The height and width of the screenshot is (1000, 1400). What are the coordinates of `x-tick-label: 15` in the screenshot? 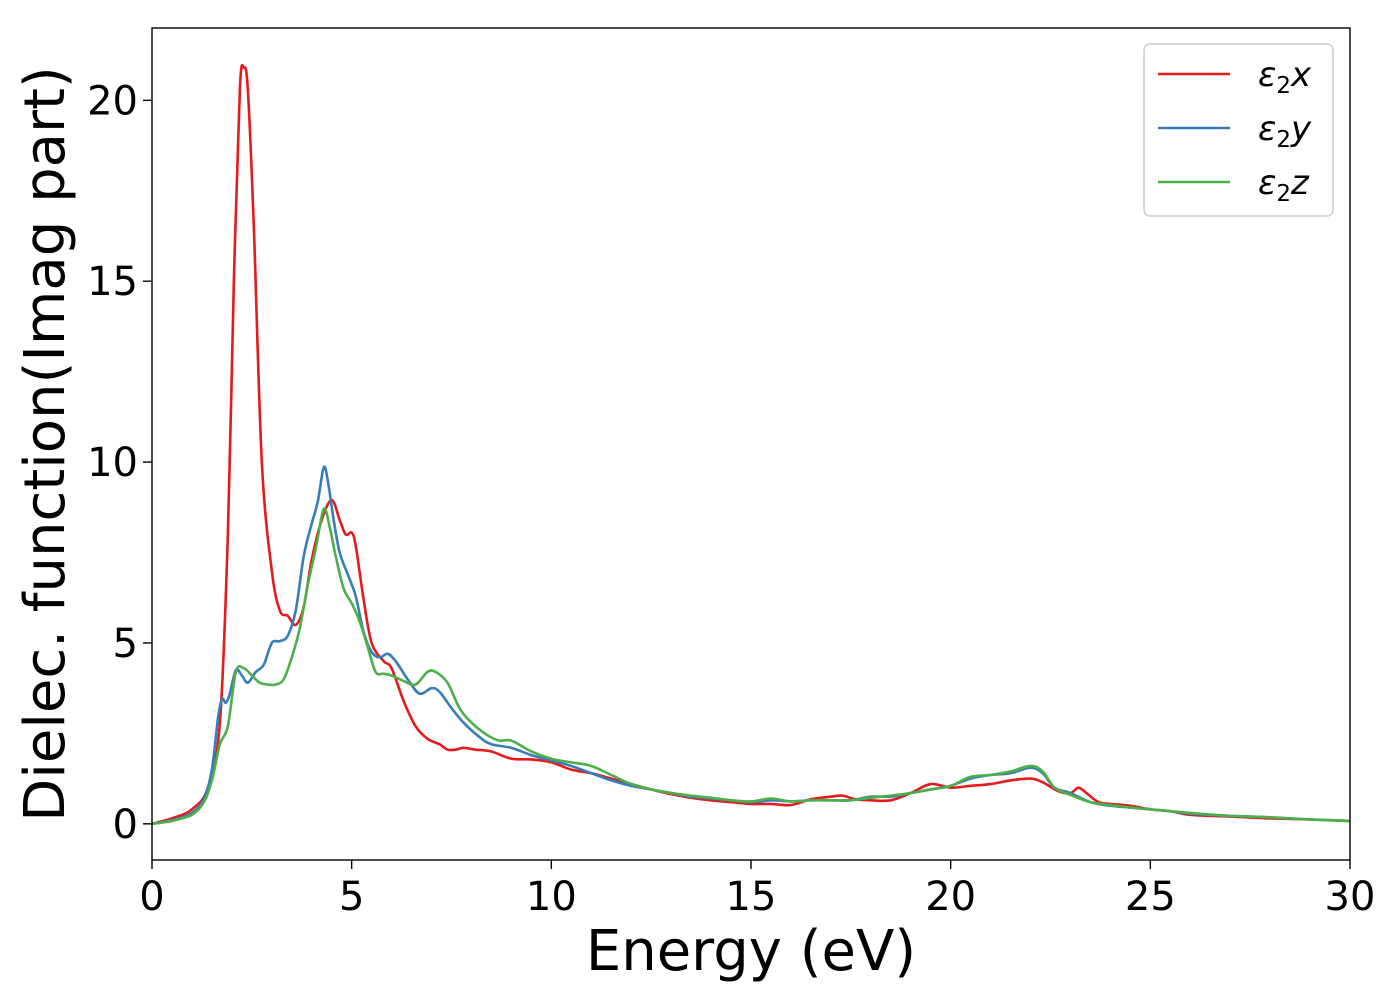 It's located at (751, 897).